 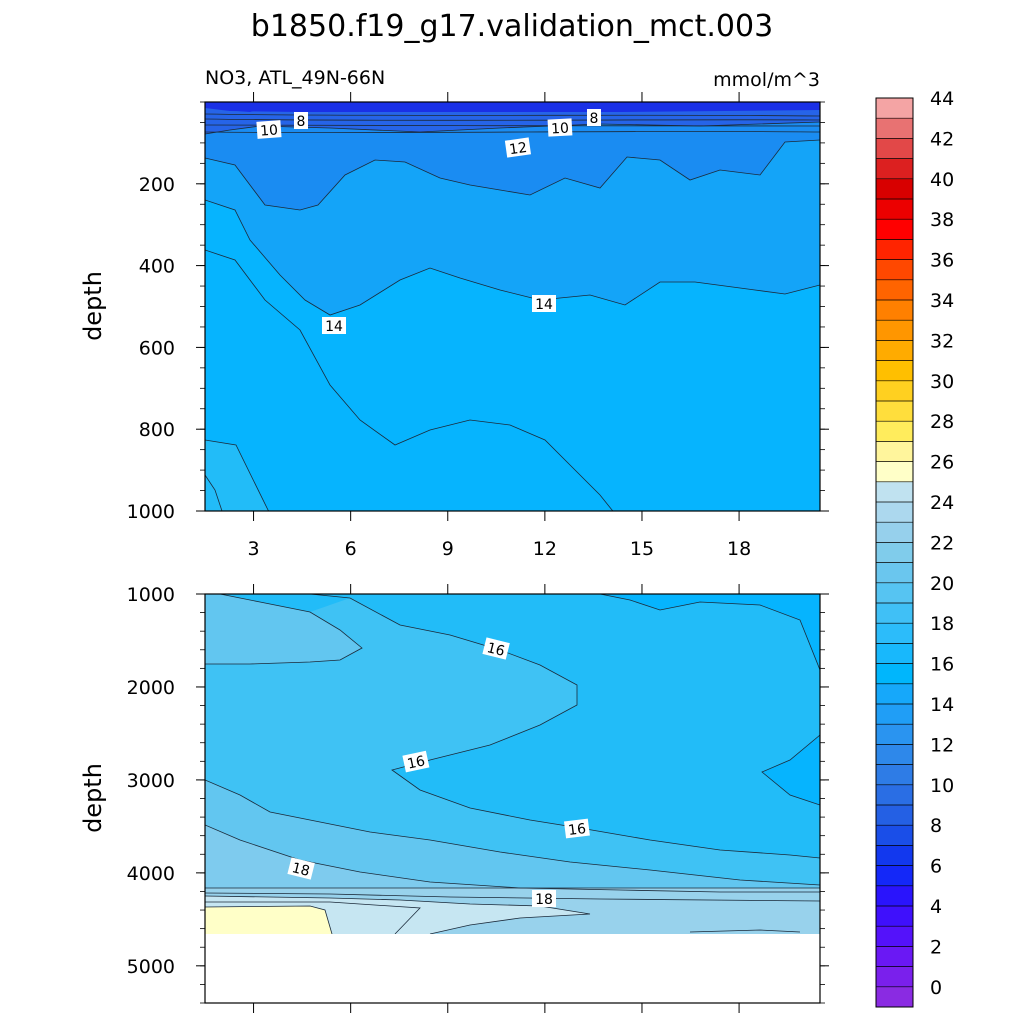 I want to click on lower-contour-label-text: 18, so click(x=300, y=870).